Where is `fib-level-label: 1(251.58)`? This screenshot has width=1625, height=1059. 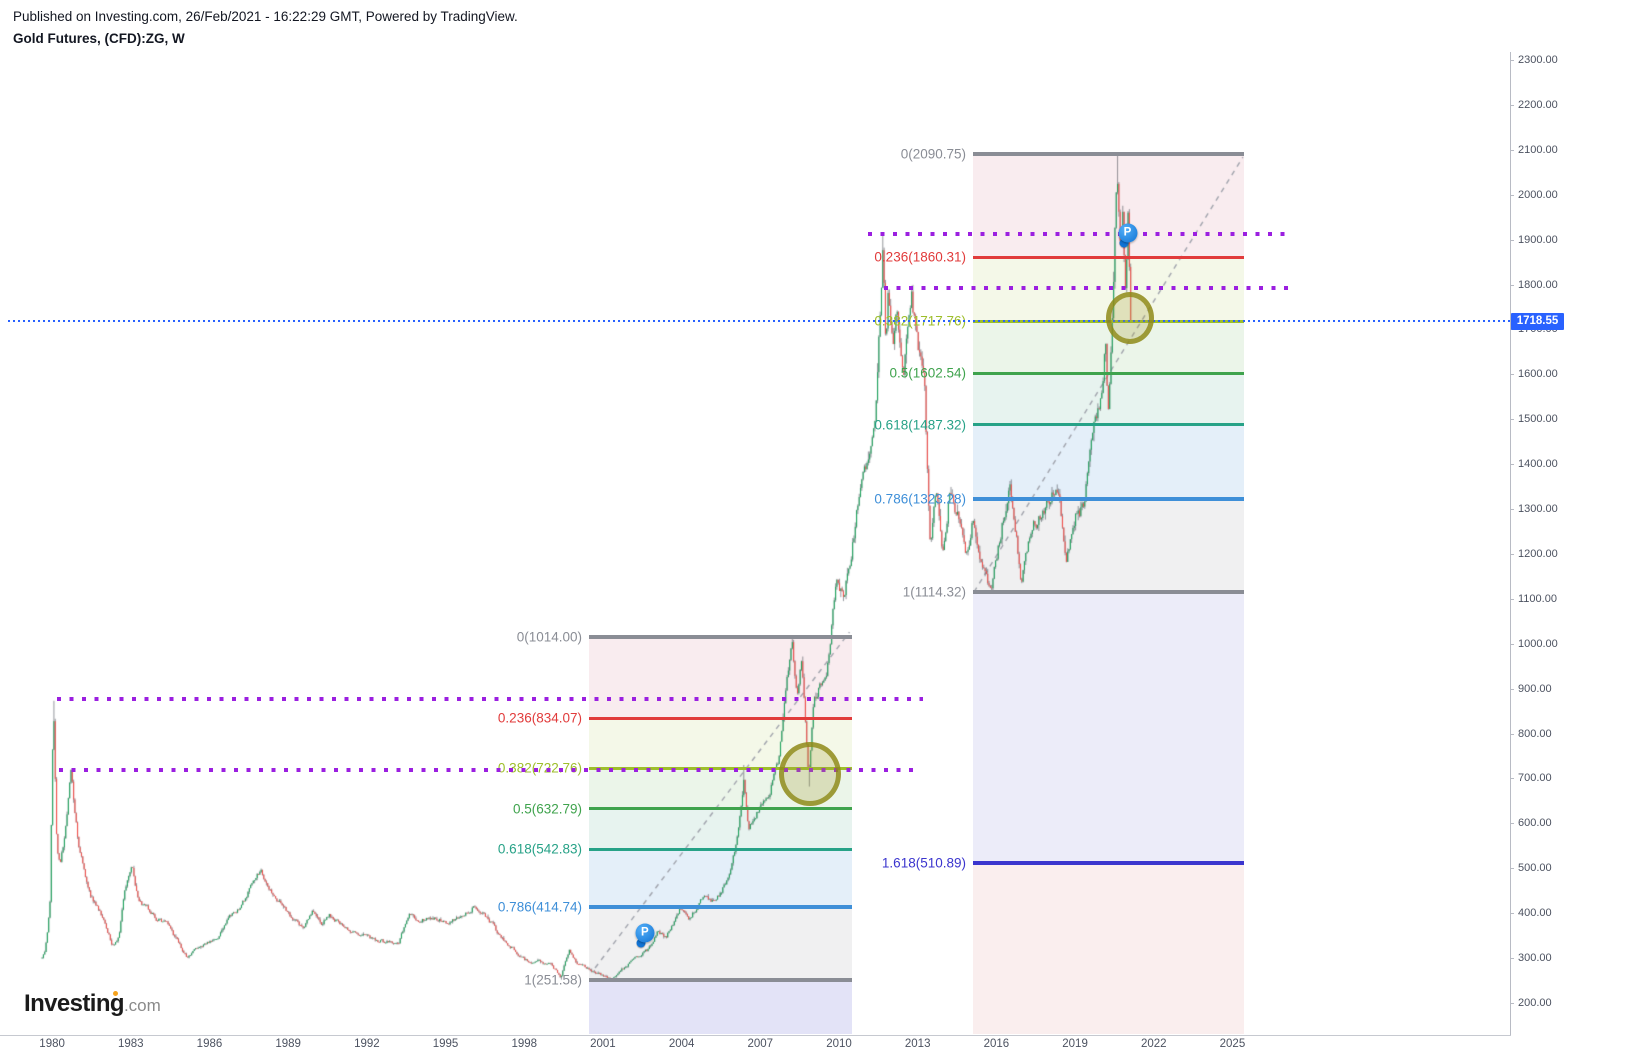 fib-level-label: 1(251.58) is located at coordinates (553, 980).